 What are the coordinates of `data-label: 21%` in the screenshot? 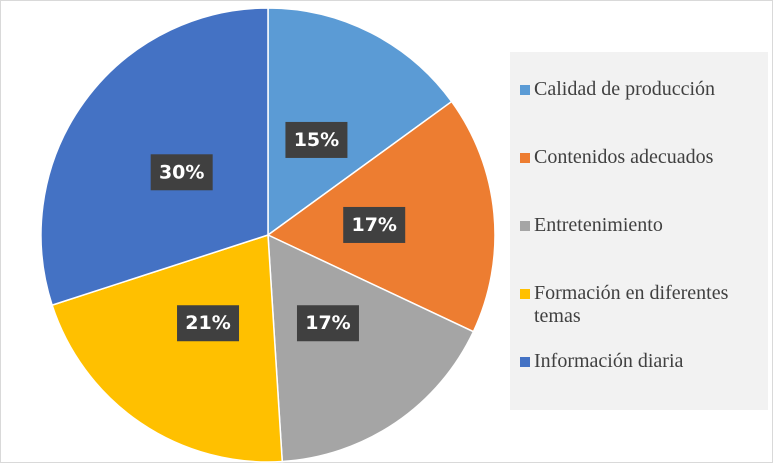 It's located at (207, 323).